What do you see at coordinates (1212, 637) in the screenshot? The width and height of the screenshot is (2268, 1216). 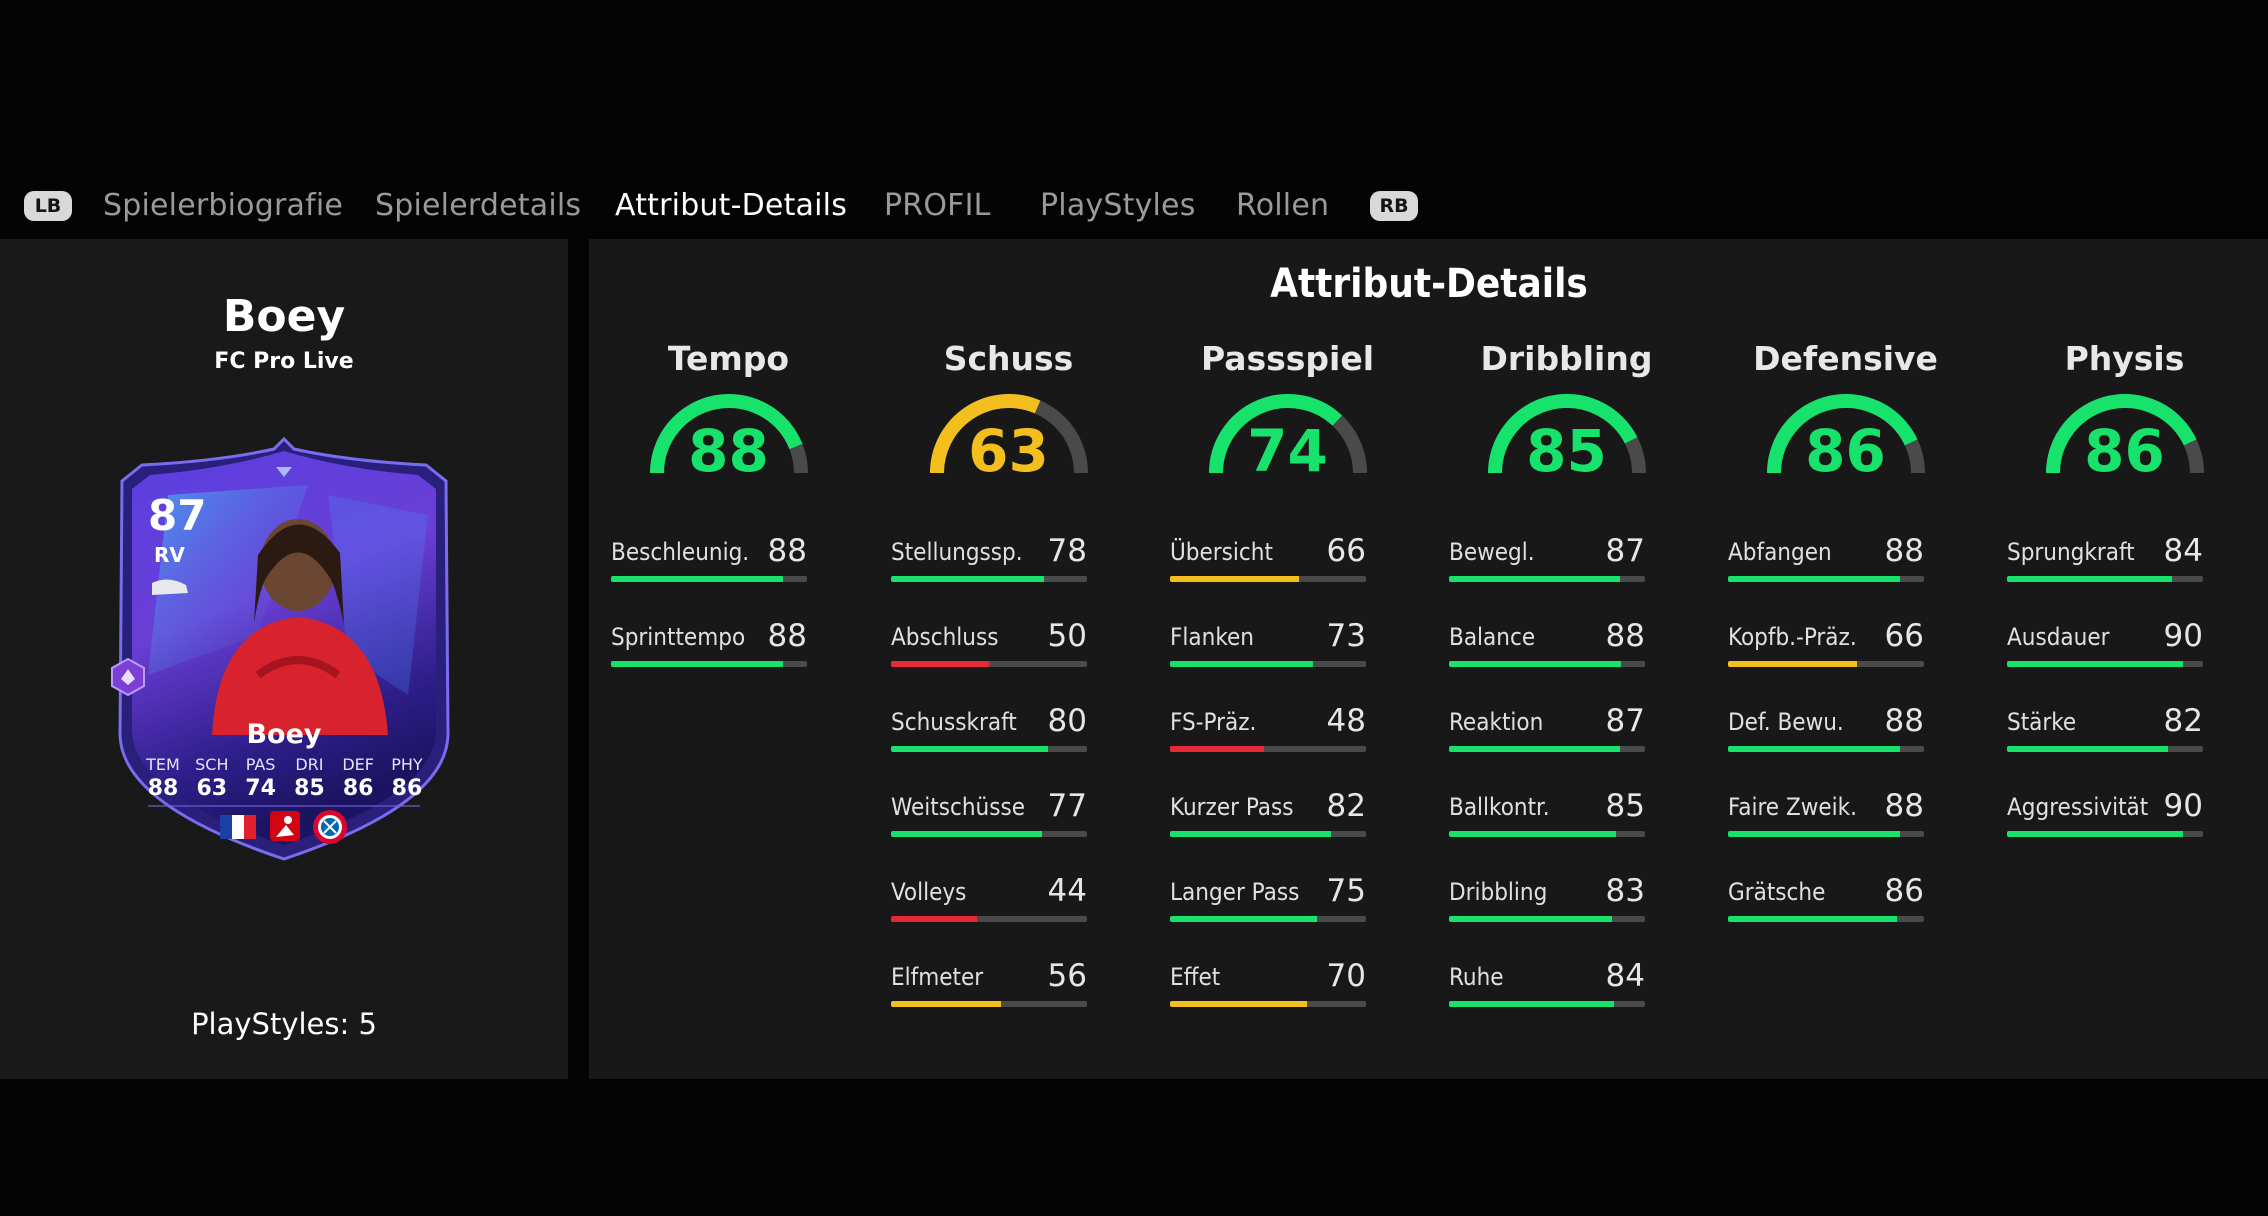 I see `sub-attribute-label: Flanken` at bounding box center [1212, 637].